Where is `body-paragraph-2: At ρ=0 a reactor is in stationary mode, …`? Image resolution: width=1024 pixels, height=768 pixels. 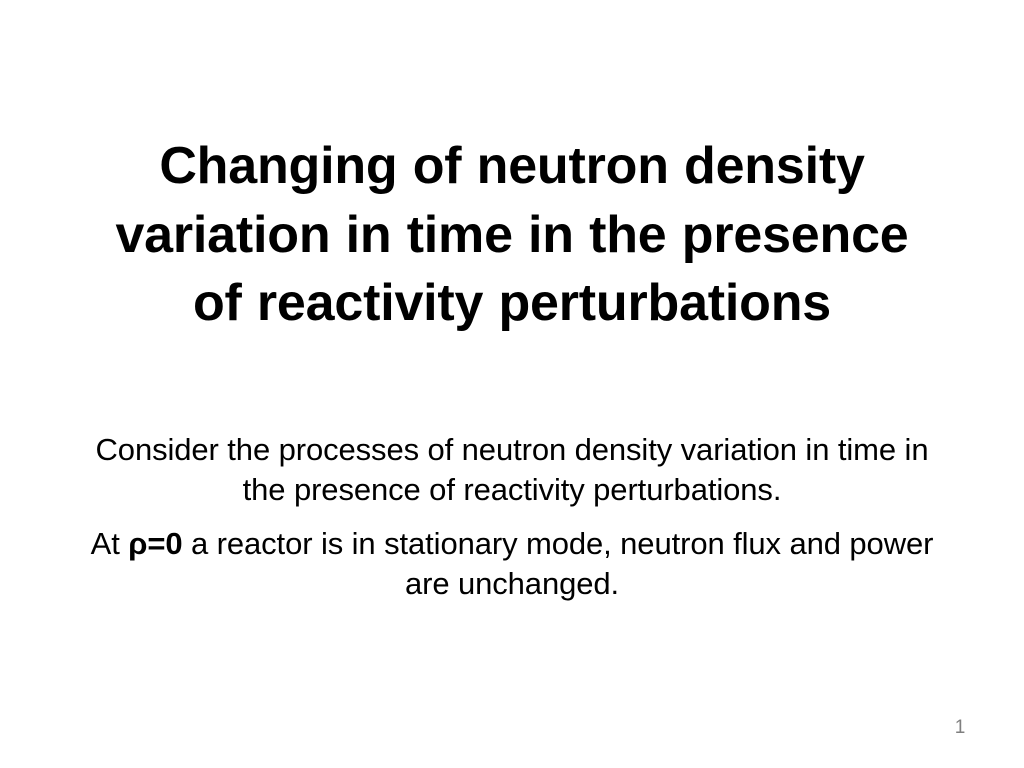 body-paragraph-2: At ρ=0 a reactor is in stationary mode, … is located at coordinates (512, 564).